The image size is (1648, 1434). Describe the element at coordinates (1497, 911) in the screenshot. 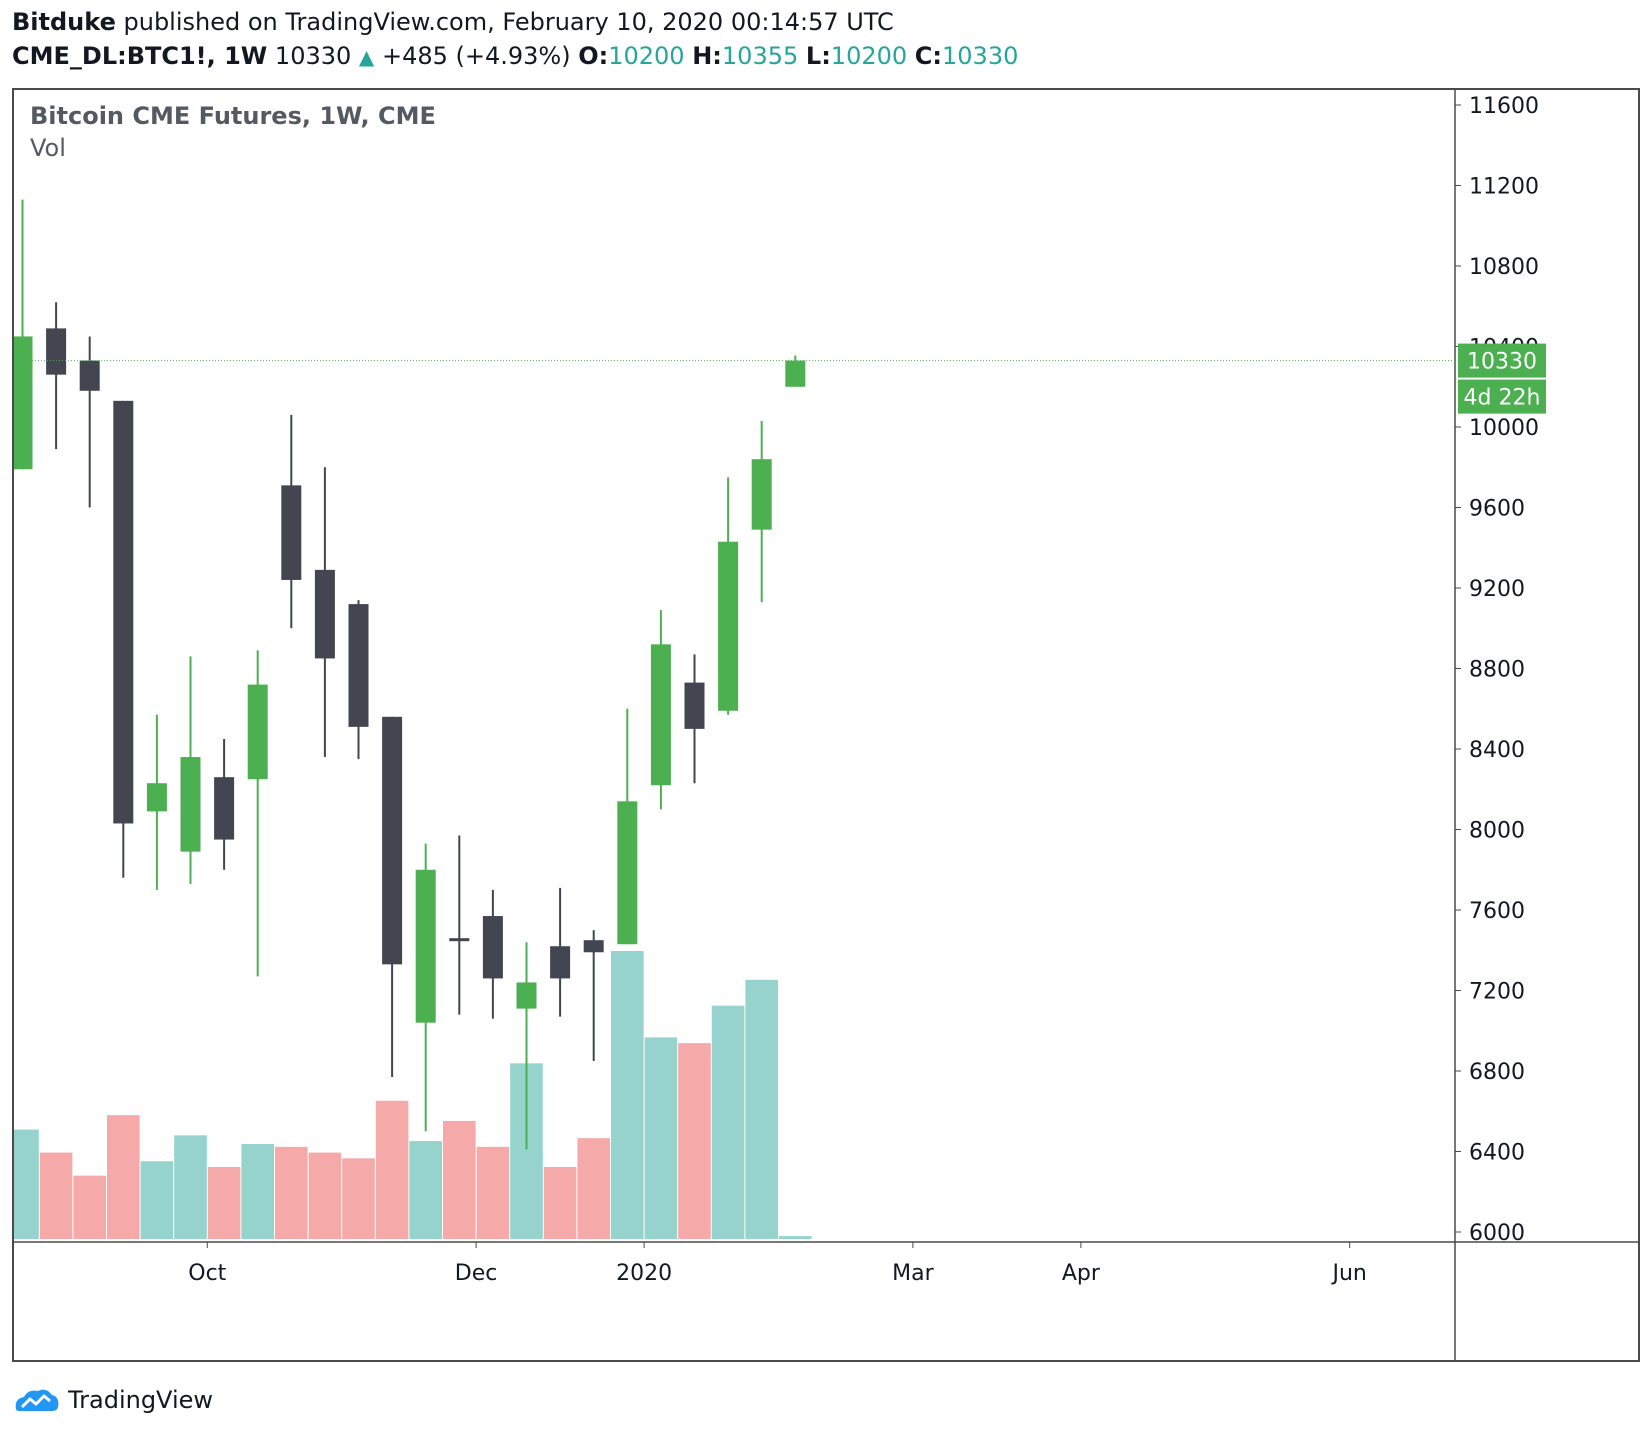

I see `y-tick-label: 7600` at that location.